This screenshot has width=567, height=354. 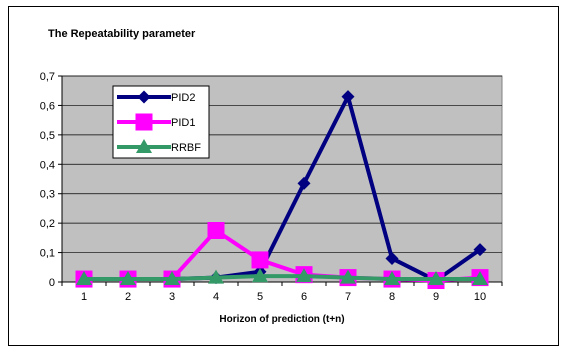 What do you see at coordinates (281, 319) in the screenshot?
I see `x-axis-title: Horizon of prediction (t+n)` at bounding box center [281, 319].